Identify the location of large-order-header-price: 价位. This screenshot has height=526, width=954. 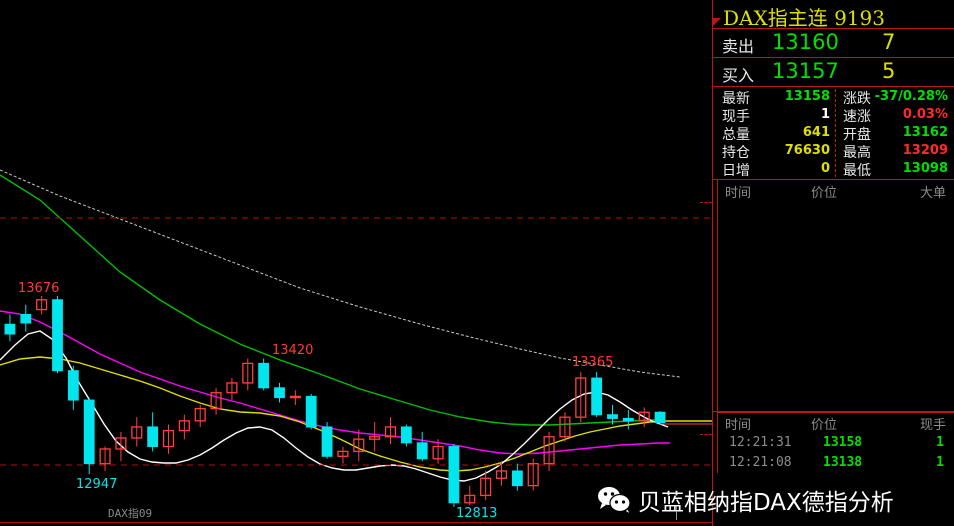
(824, 193).